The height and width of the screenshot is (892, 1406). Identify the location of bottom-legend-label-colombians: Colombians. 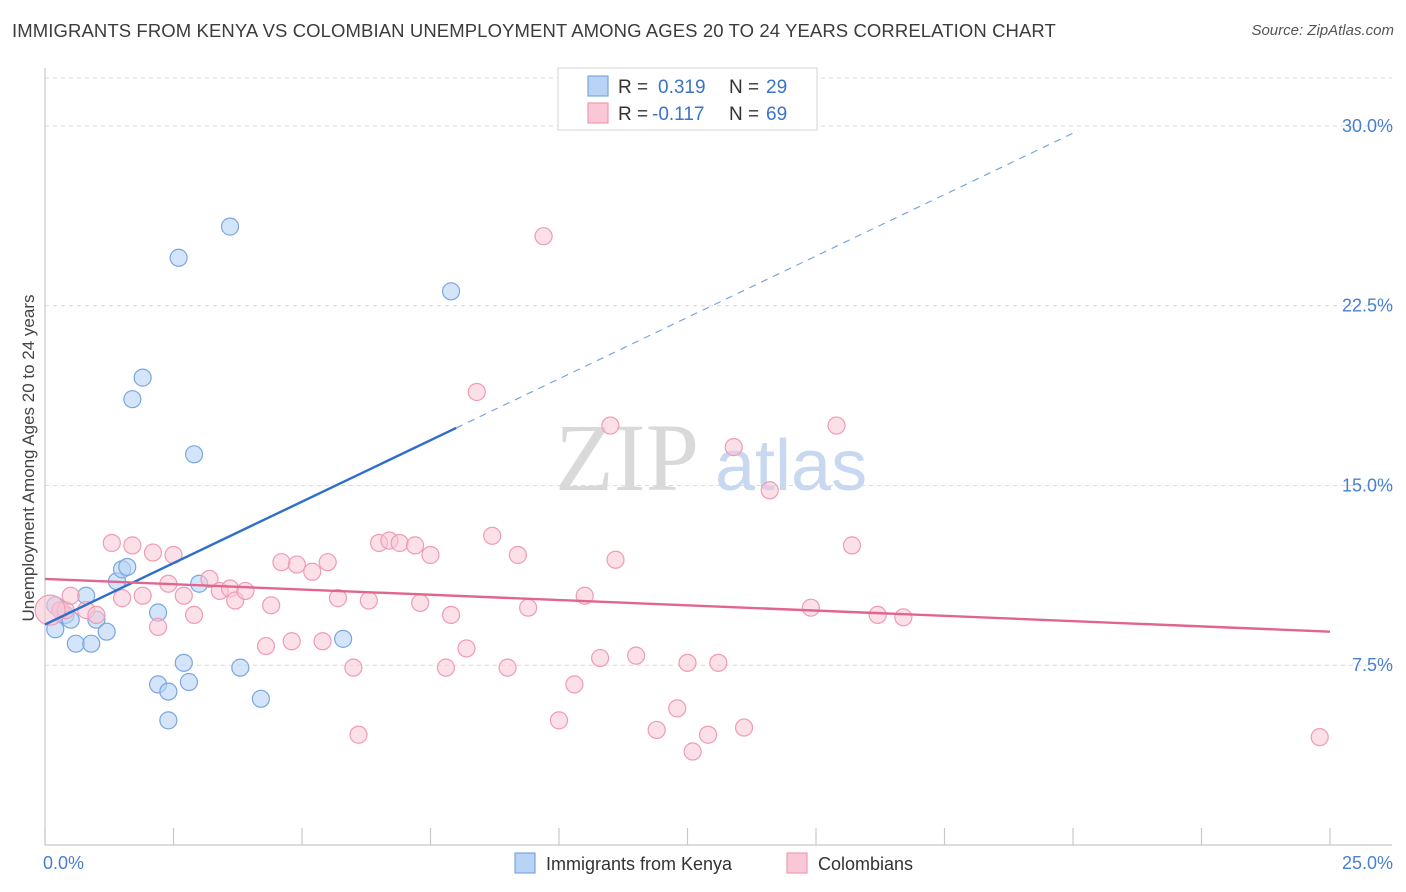
(865, 864).